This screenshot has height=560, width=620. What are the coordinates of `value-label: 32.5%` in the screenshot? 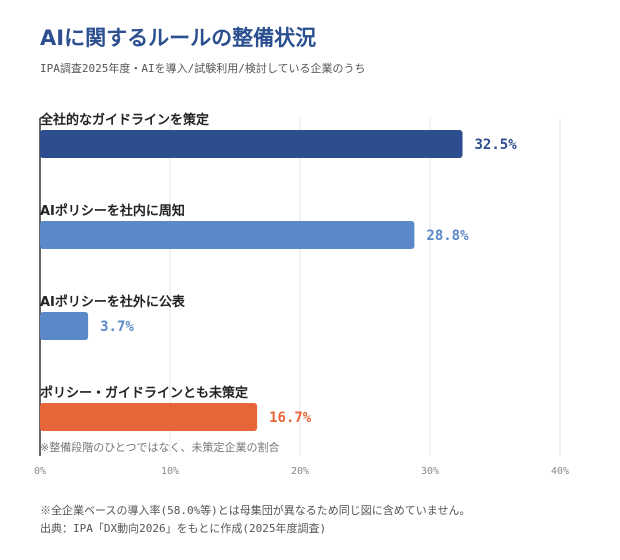 It's located at (496, 145).